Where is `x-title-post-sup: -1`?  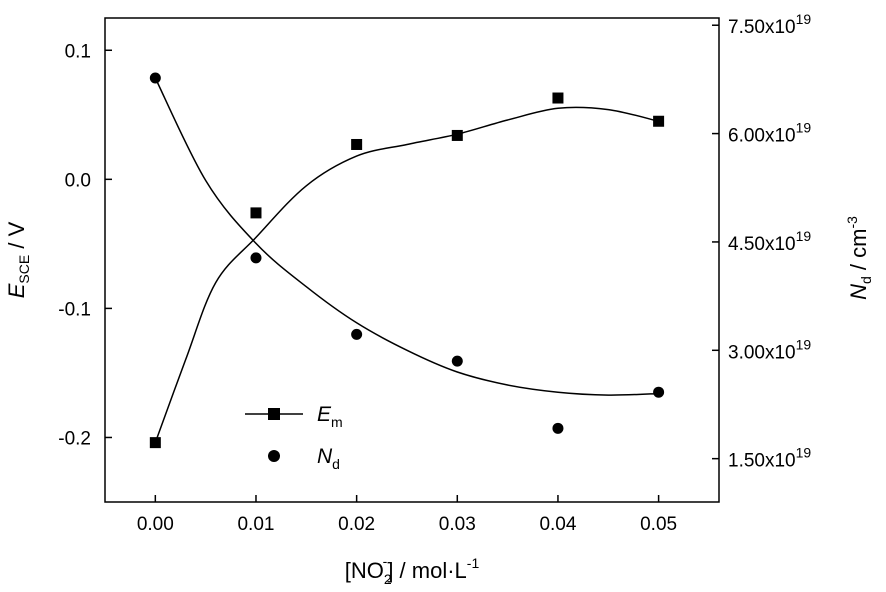
x-title-post-sup: -1 is located at coordinates (473, 563).